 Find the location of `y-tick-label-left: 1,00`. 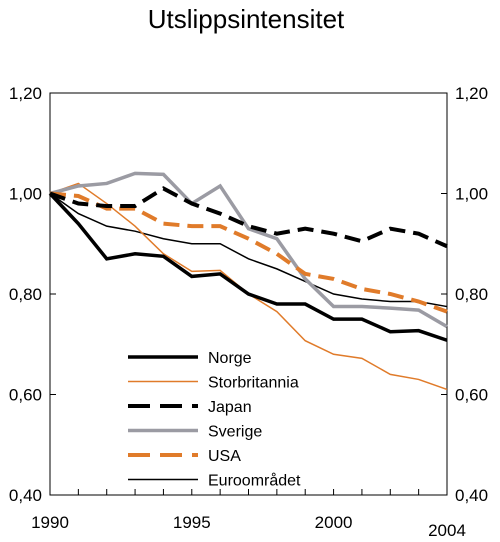

y-tick-label-left: 1,00 is located at coordinates (25, 194).